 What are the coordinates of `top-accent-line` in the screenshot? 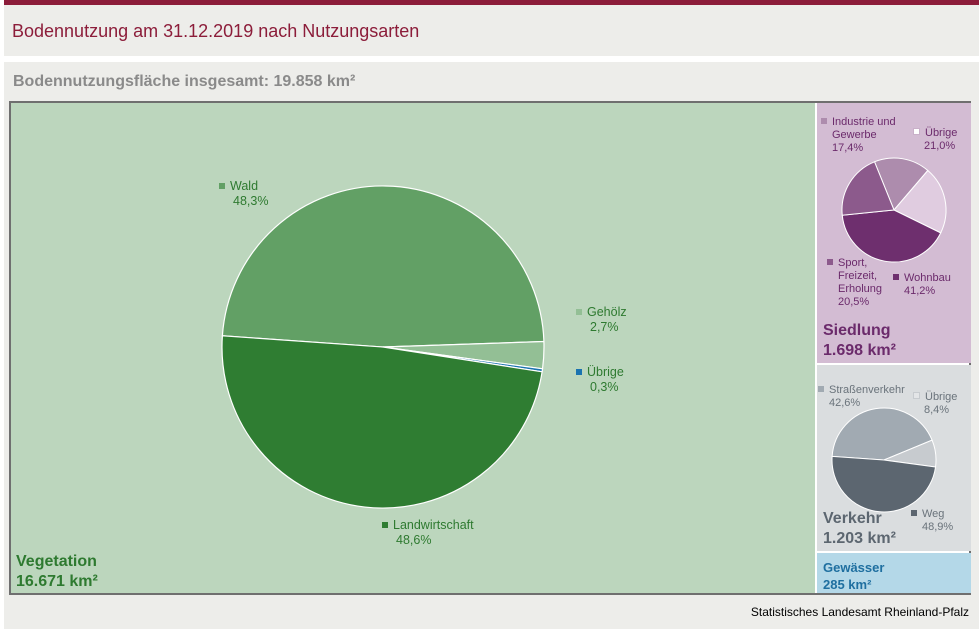 It's located at (491, 2).